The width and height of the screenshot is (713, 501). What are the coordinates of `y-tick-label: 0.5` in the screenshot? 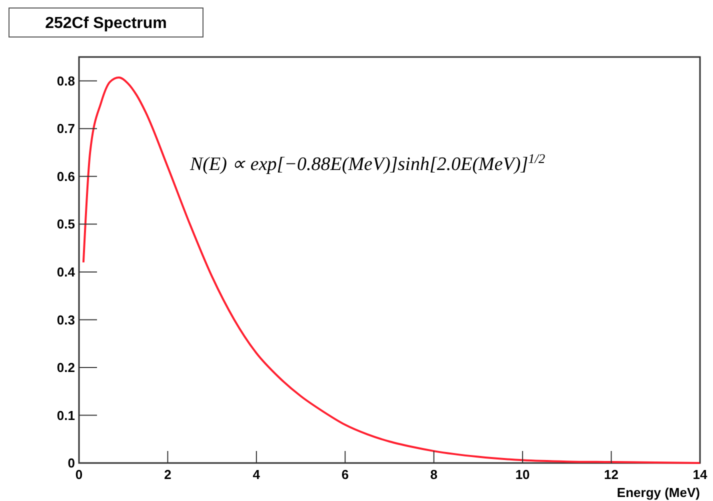 It's located at (65, 224).